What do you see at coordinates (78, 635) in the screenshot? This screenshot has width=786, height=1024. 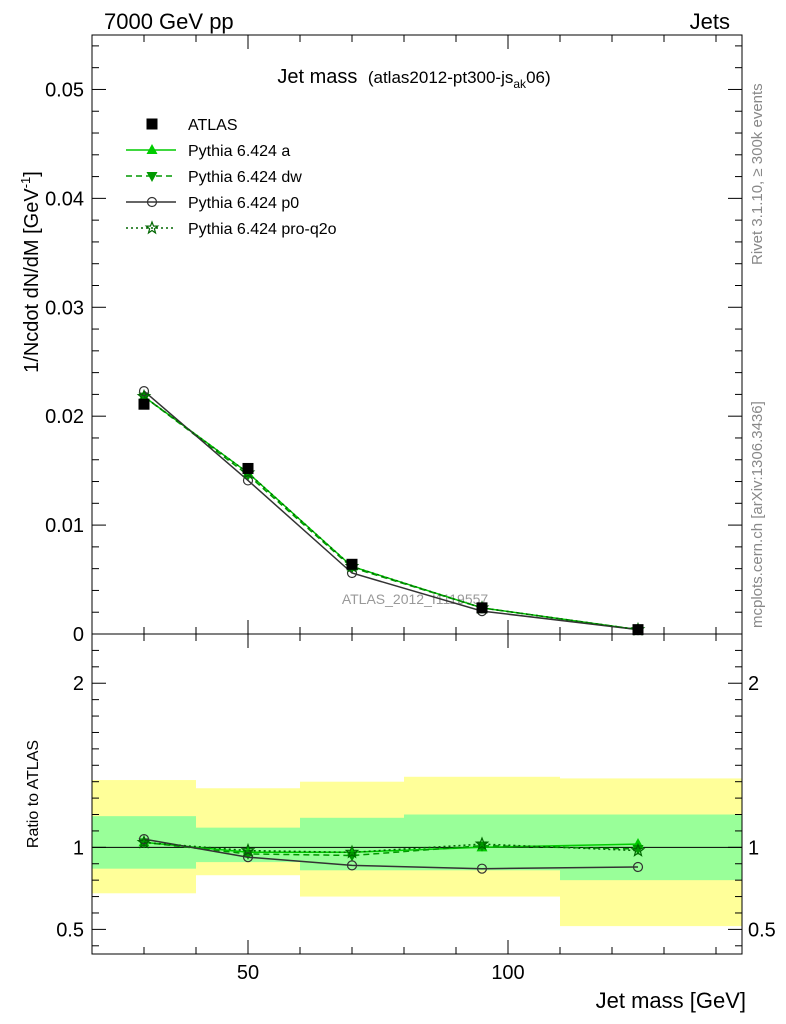 I see `main-y-tick-label: 0` at bounding box center [78, 635].